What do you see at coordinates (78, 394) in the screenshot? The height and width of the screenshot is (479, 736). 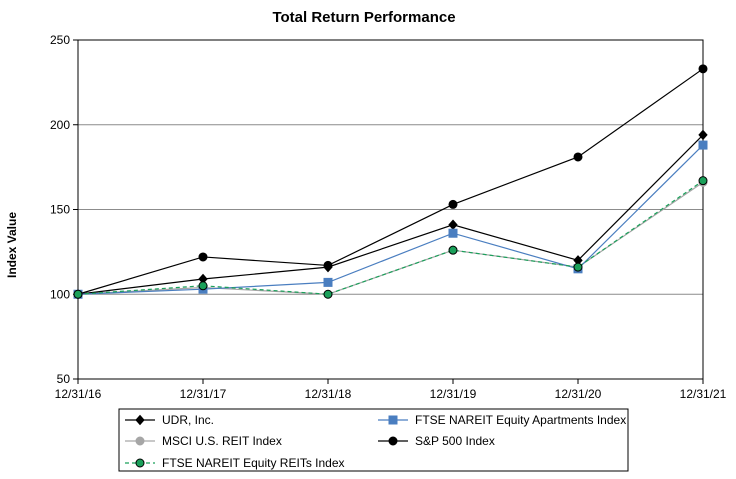 I see `x-tick-label: 12/31/16` at bounding box center [78, 394].